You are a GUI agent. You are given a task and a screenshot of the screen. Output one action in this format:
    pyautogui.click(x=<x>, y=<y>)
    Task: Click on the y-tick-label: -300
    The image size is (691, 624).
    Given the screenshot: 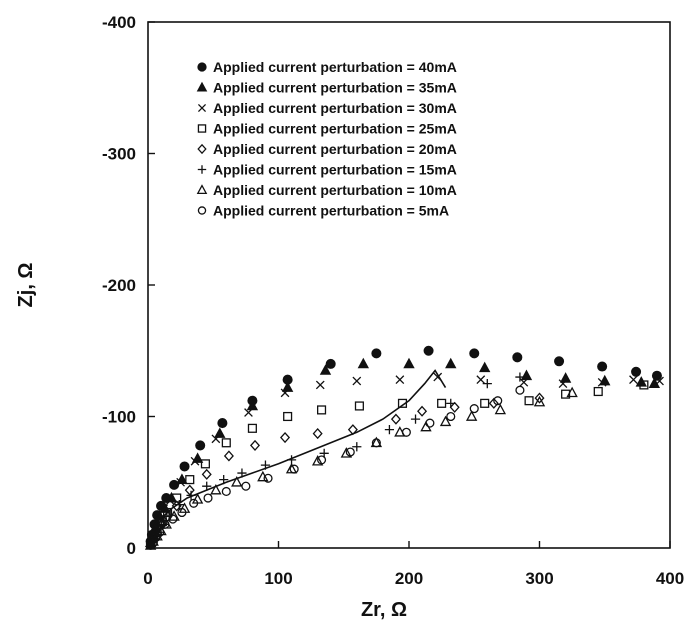 What is the action you would take?
    pyautogui.click(x=119, y=154)
    